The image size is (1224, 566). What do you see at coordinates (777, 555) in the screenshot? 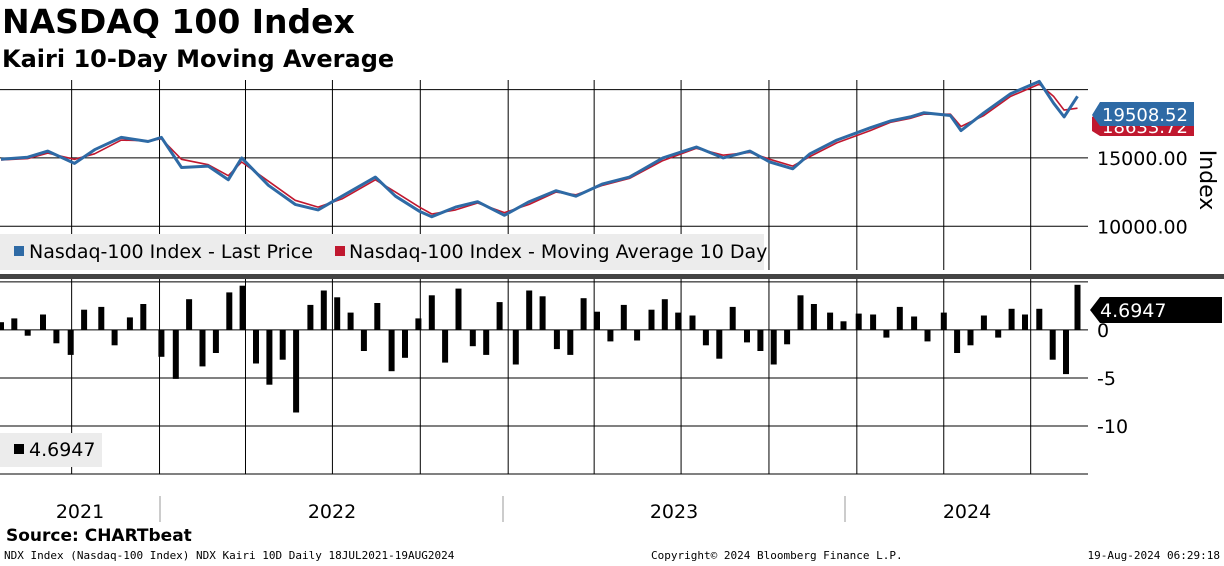
I see `footer-copyright: Copyright© 2024 Bloomberg Finance L.P.` at bounding box center [777, 555].